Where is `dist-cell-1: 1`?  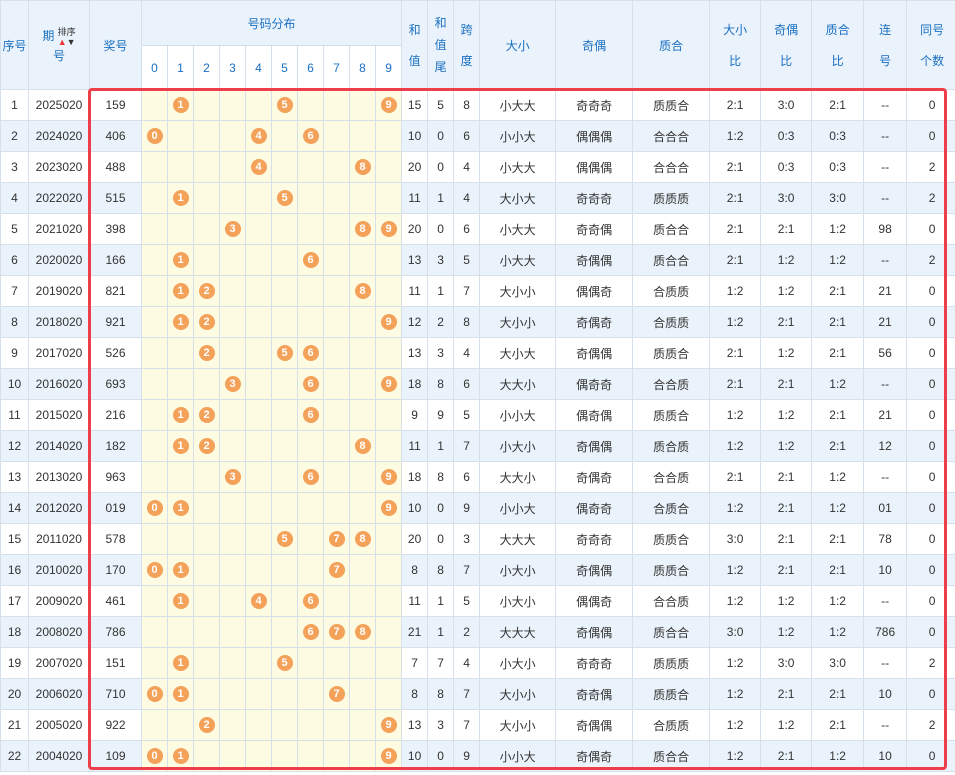 dist-cell-1: 1 is located at coordinates (180, 291).